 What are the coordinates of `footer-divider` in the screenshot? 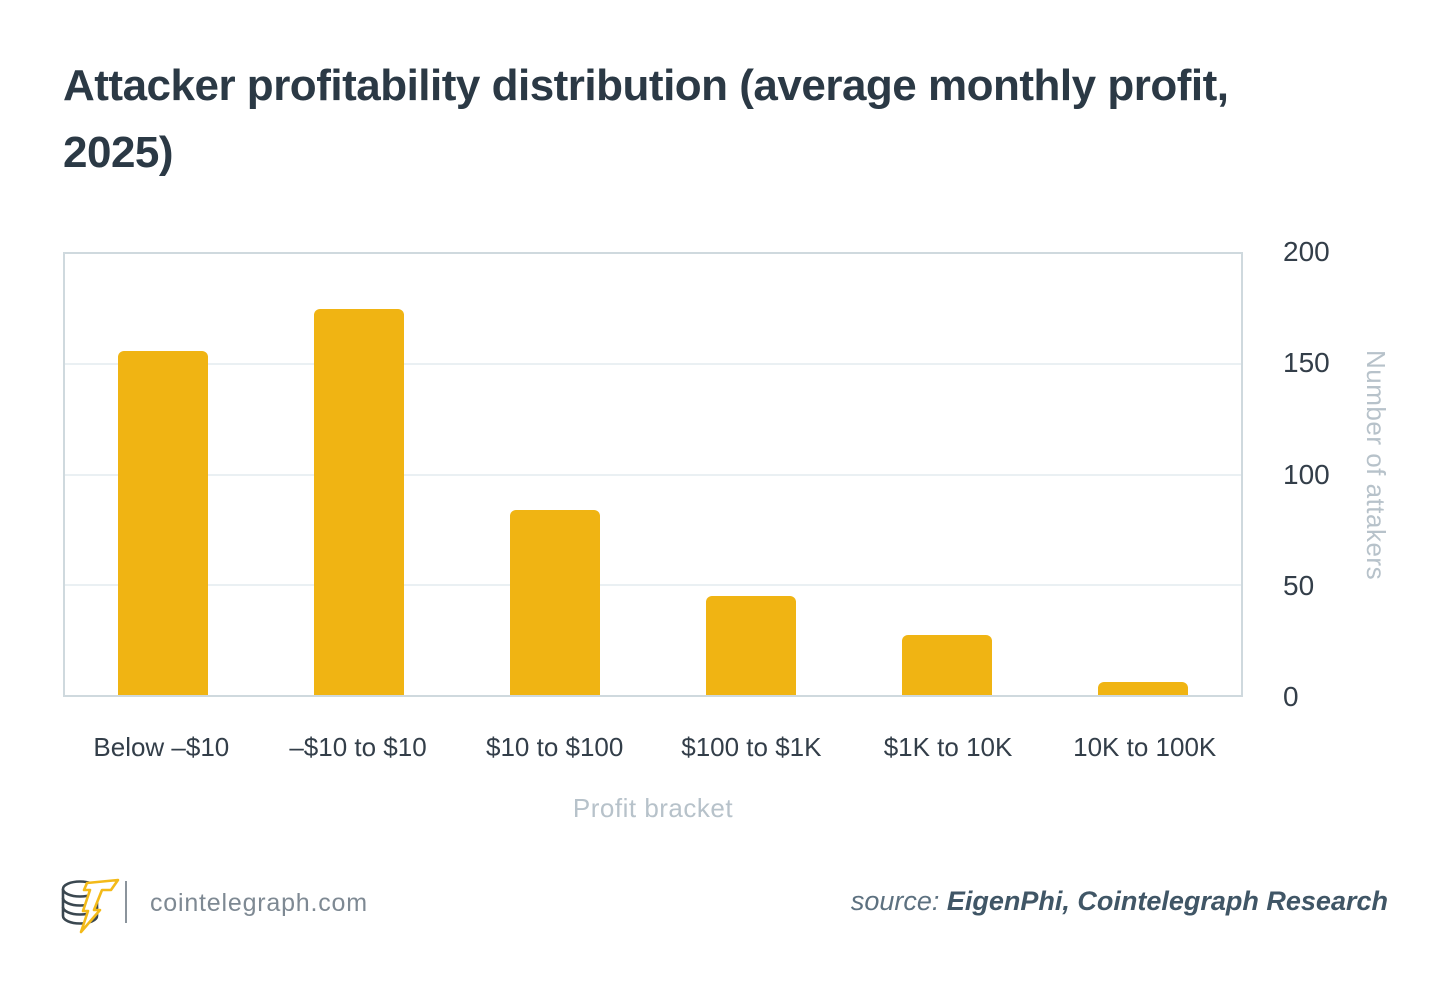 It's located at (126, 902).